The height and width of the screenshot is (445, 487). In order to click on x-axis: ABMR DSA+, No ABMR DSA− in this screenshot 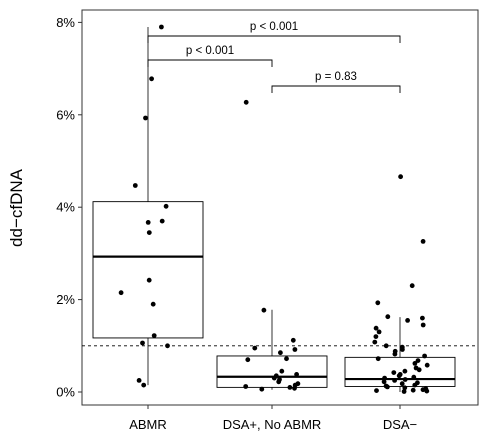, I will do `click(273, 418)`.